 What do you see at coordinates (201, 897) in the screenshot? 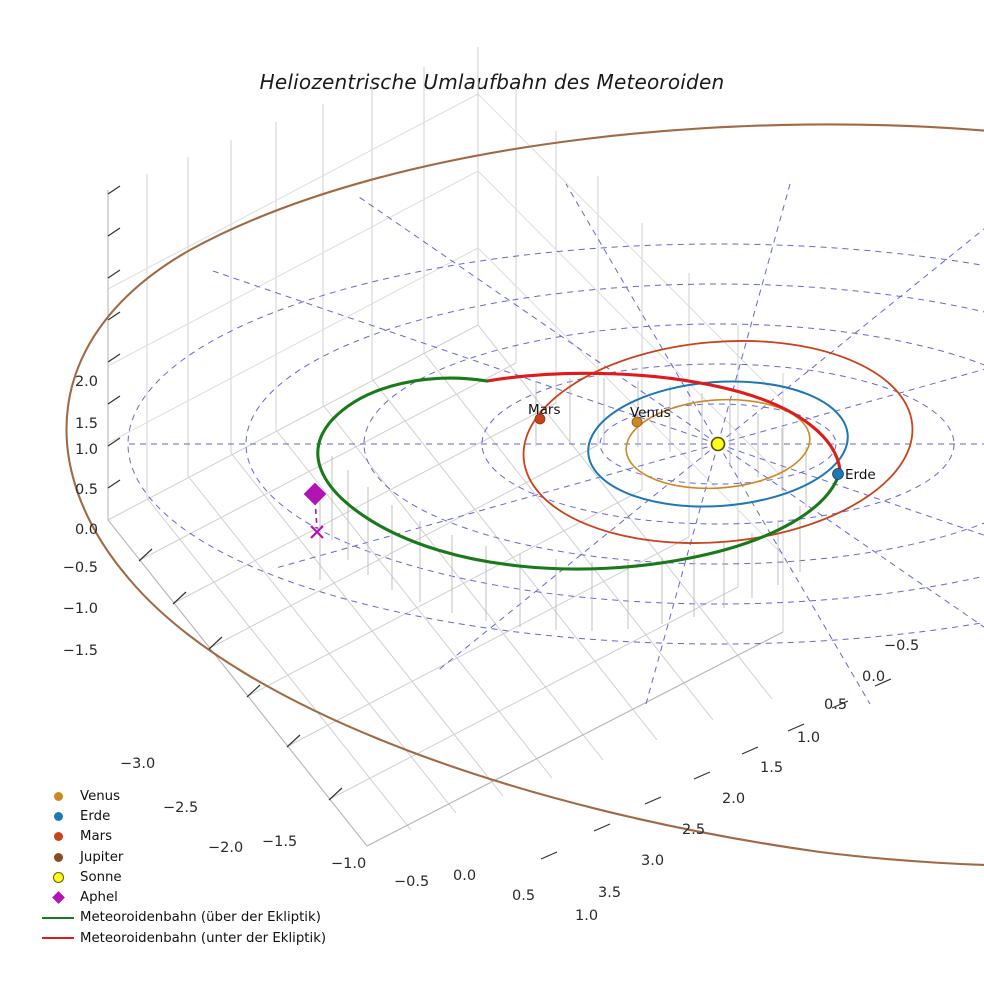
I see `legend-item-aphel: Aphel` at bounding box center [201, 897].